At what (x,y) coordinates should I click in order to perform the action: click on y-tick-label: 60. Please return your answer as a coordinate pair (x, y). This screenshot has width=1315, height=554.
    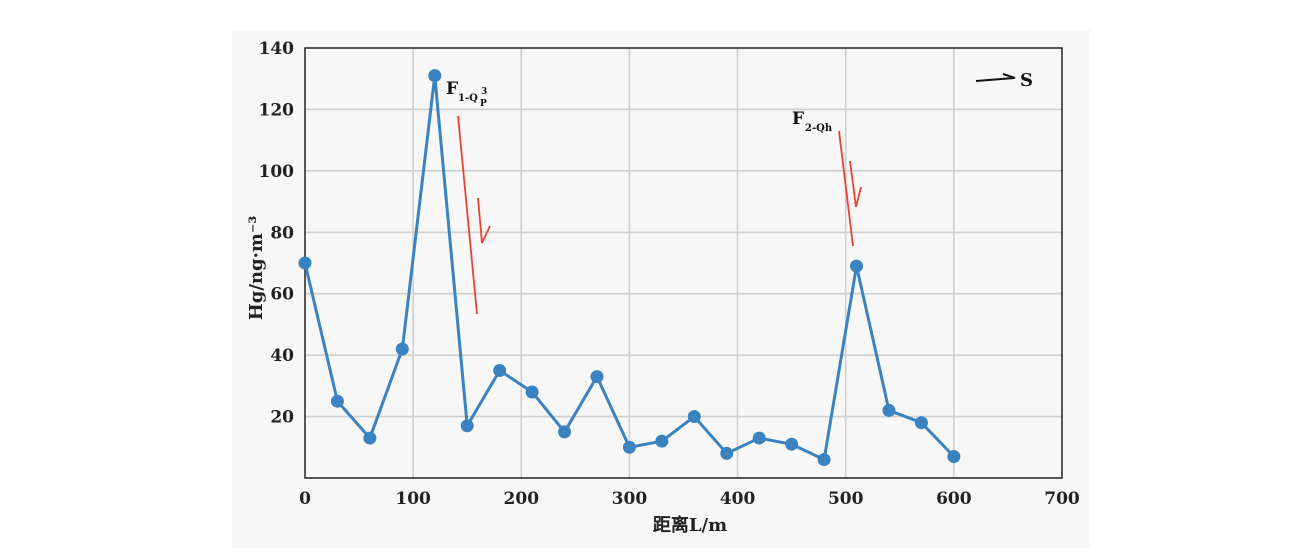
    Looking at the image, I should click on (282, 295).